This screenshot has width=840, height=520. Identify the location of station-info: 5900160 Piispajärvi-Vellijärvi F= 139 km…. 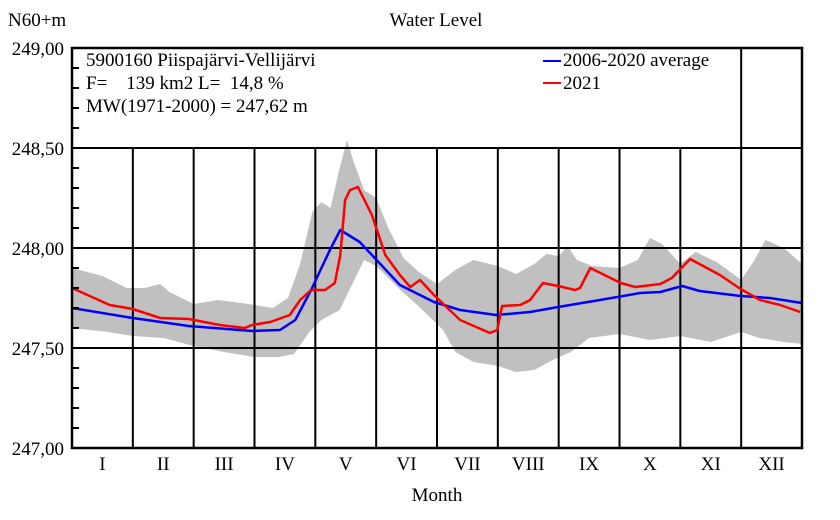
(201, 83).